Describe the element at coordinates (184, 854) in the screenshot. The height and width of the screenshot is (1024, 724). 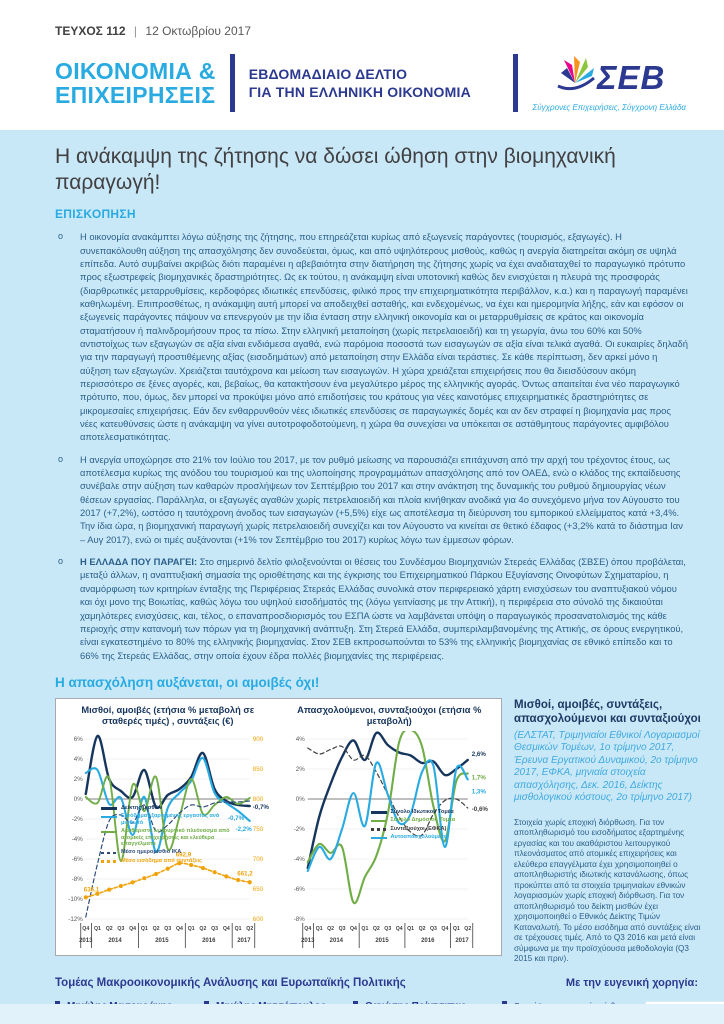
I see `svg-text: 692,9` at that location.